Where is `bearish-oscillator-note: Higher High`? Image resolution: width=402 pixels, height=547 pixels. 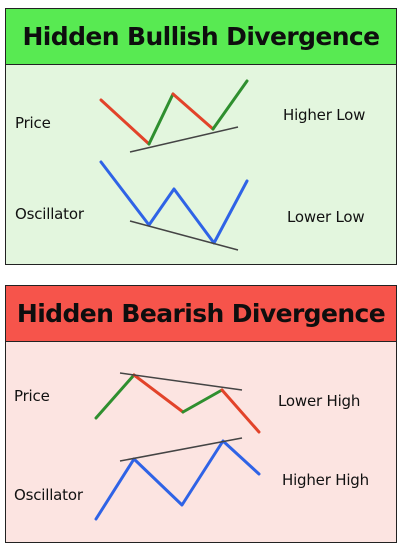 bearish-oscillator-note: Higher High is located at coordinates (325, 480).